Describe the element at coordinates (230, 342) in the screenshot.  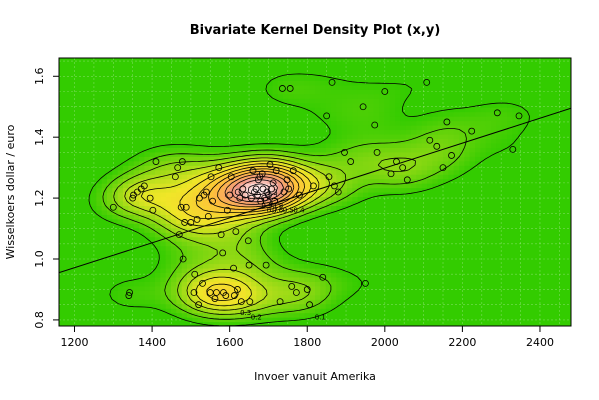
I see `x-tick-label: 1600` at that location.